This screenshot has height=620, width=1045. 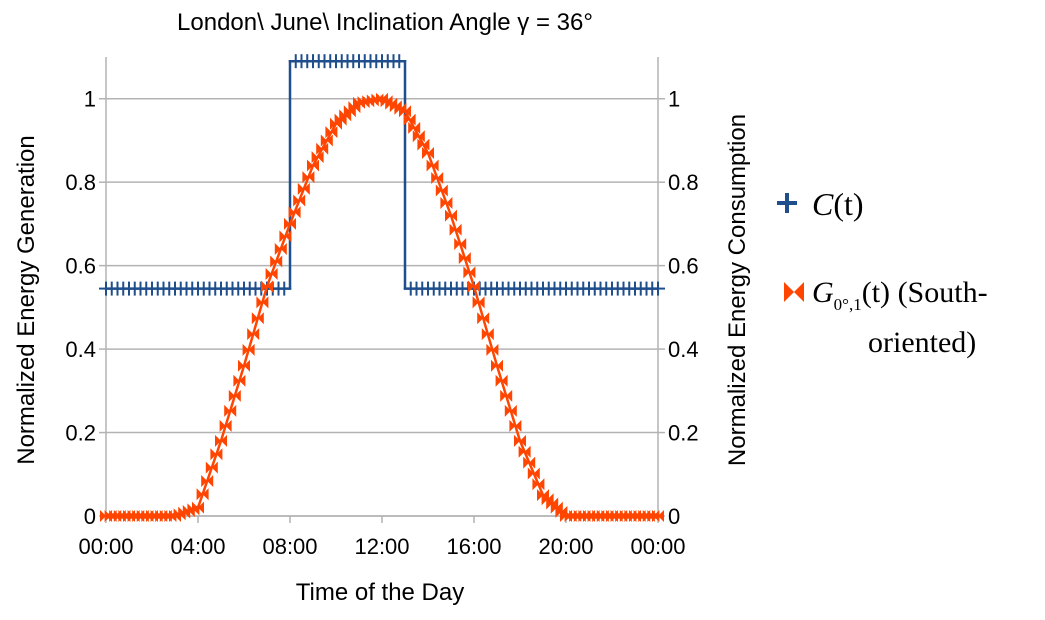 What do you see at coordinates (565, 546) in the screenshot?
I see `x-tick-label: 20:00` at bounding box center [565, 546].